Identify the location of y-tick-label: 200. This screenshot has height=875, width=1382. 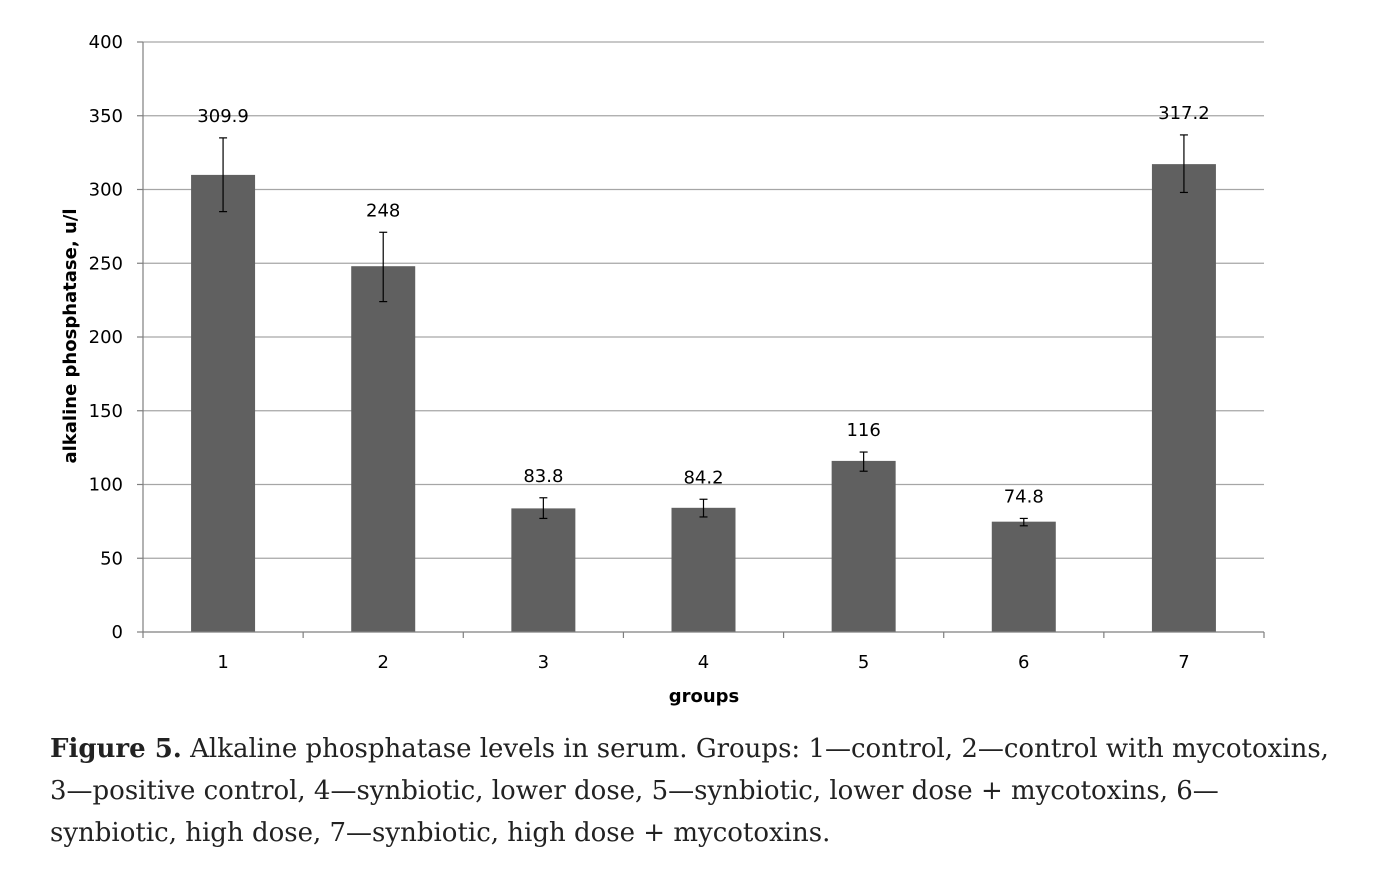
(106, 337).